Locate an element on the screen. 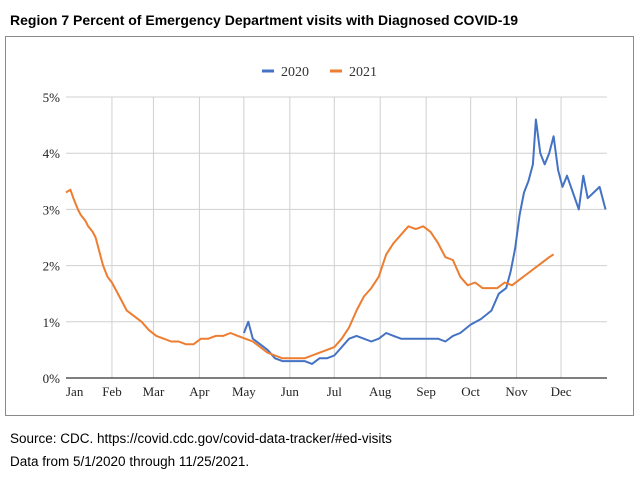 The height and width of the screenshot is (481, 640). x-tick-label: Dec is located at coordinates (561, 391).